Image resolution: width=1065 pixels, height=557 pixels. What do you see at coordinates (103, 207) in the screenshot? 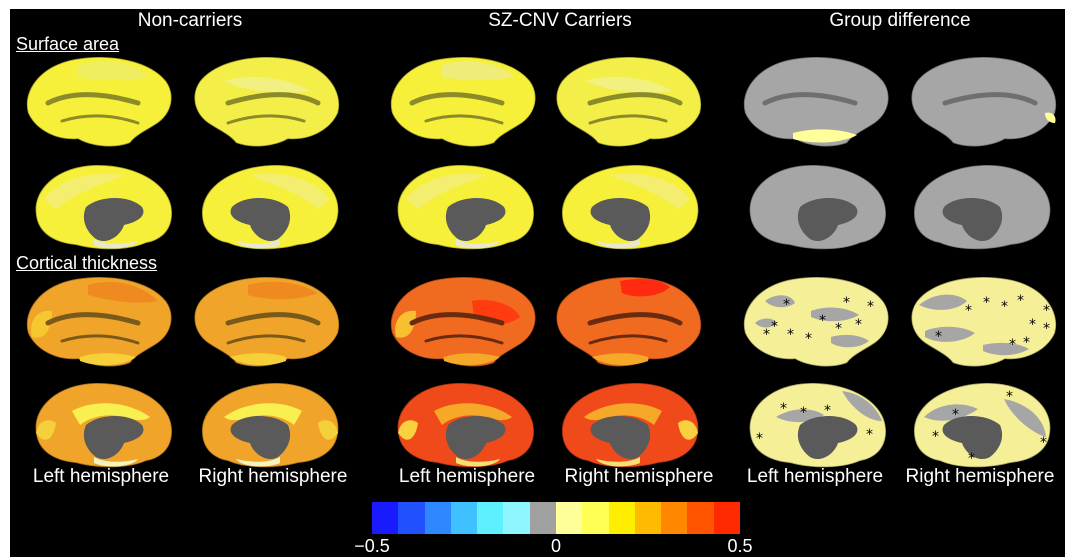
I see `brain-surface-area-non-carriers-left-medial` at bounding box center [103, 207].